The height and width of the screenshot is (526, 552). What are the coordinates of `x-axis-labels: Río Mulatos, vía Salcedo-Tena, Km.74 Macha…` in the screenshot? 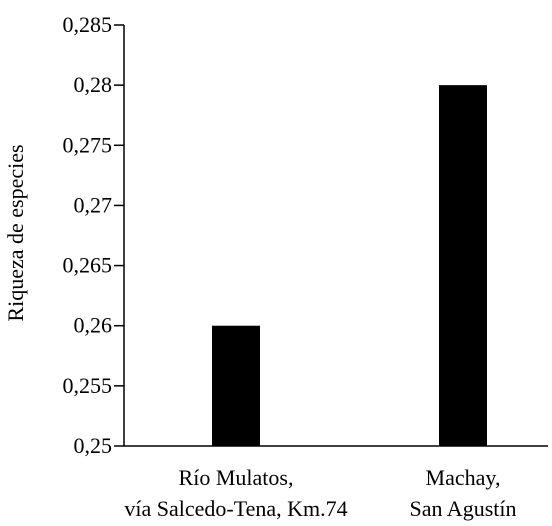 It's located at (320, 493).